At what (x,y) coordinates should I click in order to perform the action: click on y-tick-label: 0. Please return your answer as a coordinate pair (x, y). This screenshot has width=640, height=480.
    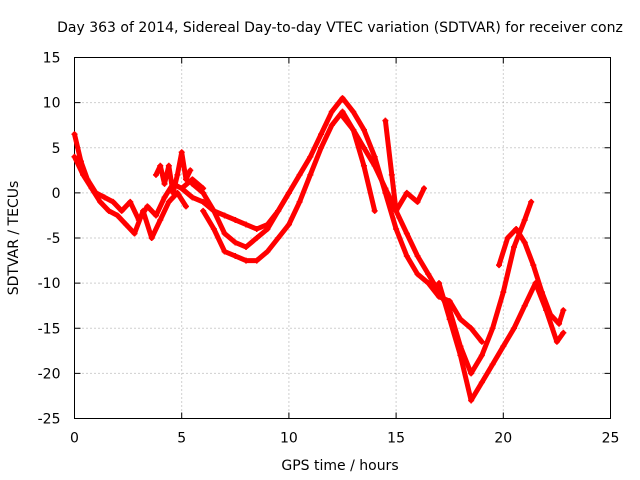
    Looking at the image, I should click on (56, 194).